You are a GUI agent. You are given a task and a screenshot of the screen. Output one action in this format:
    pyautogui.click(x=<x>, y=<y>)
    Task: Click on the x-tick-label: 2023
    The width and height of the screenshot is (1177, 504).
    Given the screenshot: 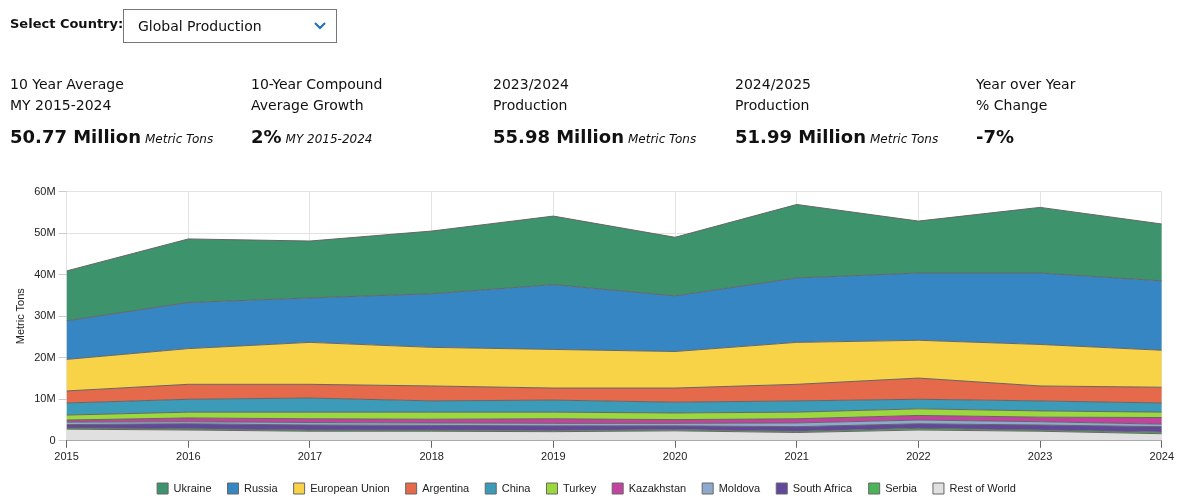 What is the action you would take?
    pyautogui.click(x=1040, y=456)
    